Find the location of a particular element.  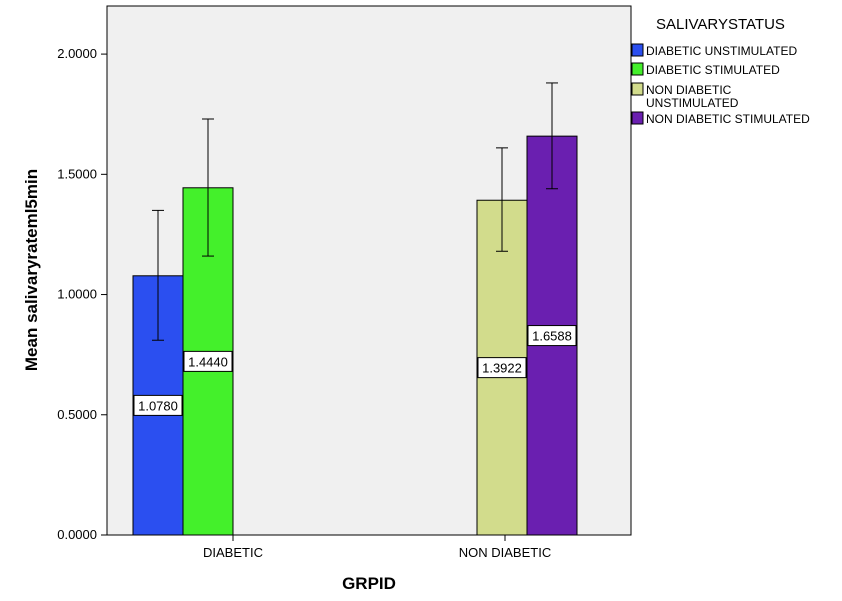

data-label: 1.3922 is located at coordinates (502, 368).